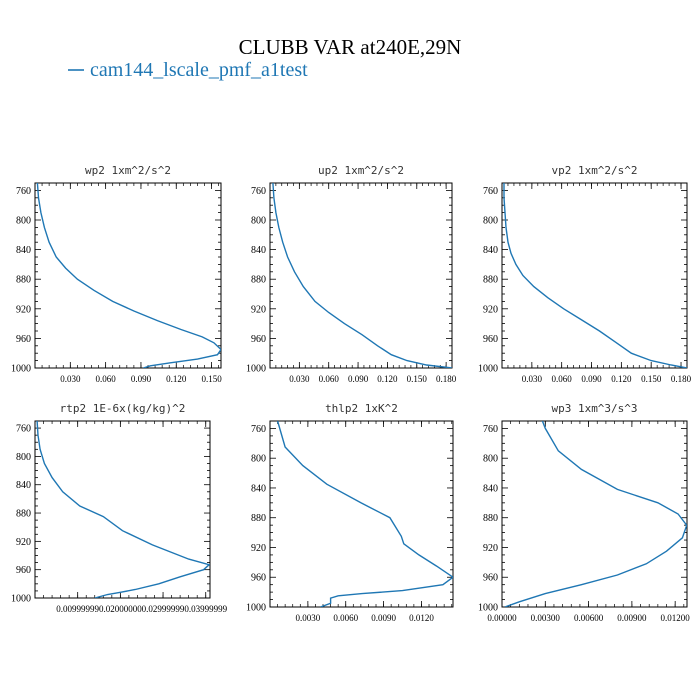 This screenshot has width=700, height=700. What do you see at coordinates (632, 618) in the screenshot?
I see `x-tick-label: 0.00900` at bounding box center [632, 618].